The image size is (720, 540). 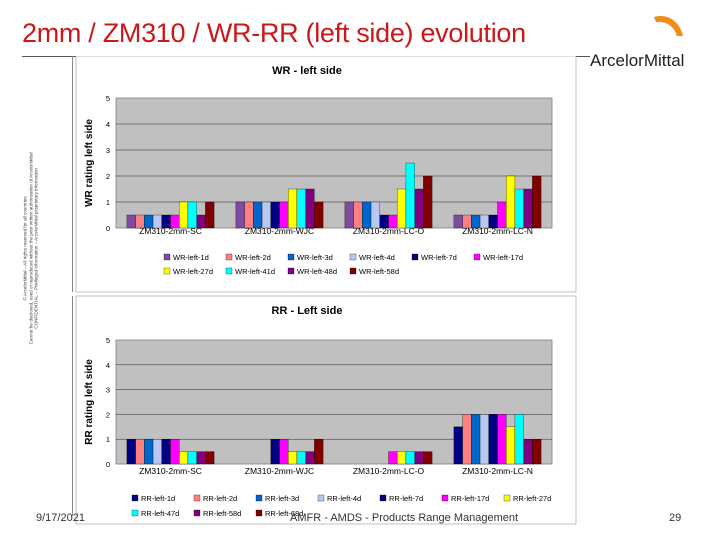 I want to click on legend-label: WR-left-27d, so click(x=193, y=271).